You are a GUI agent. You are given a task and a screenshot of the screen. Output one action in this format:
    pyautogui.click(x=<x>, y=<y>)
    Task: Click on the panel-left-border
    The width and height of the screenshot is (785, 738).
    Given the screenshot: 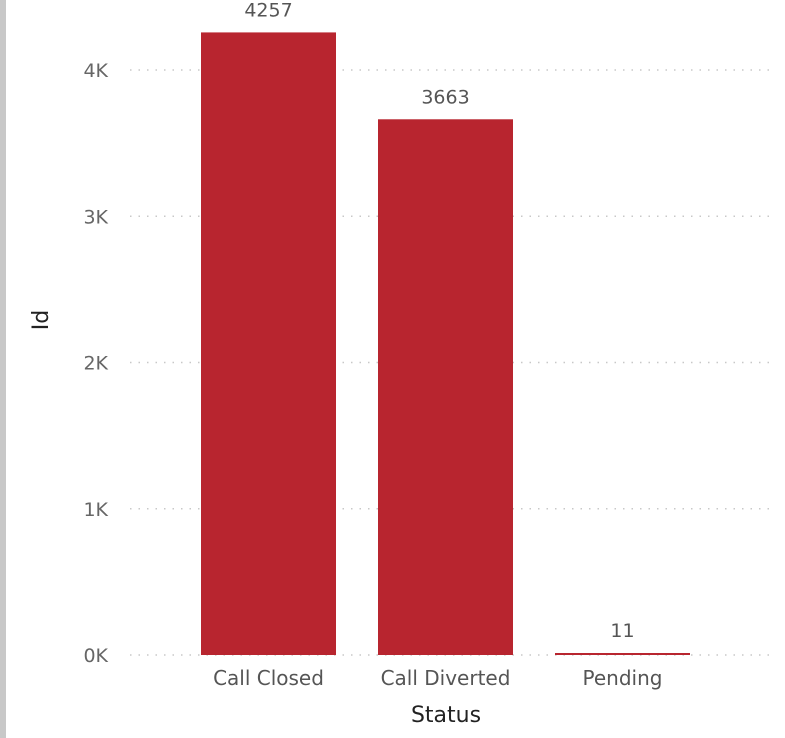 What is the action you would take?
    pyautogui.click(x=3, y=369)
    